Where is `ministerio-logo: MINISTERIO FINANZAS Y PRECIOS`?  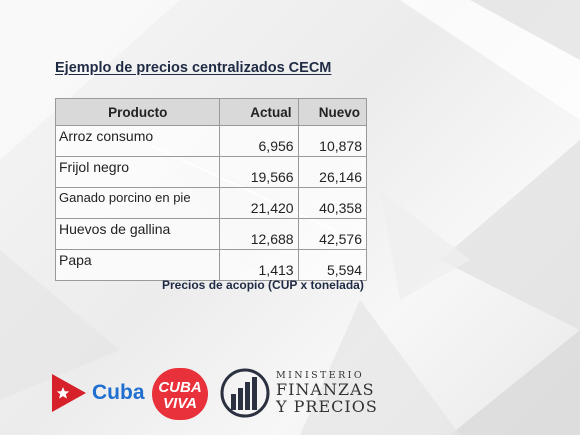
ministerio-logo: MINISTERIO FINANZAS Y PRECIOS is located at coordinates (299, 393).